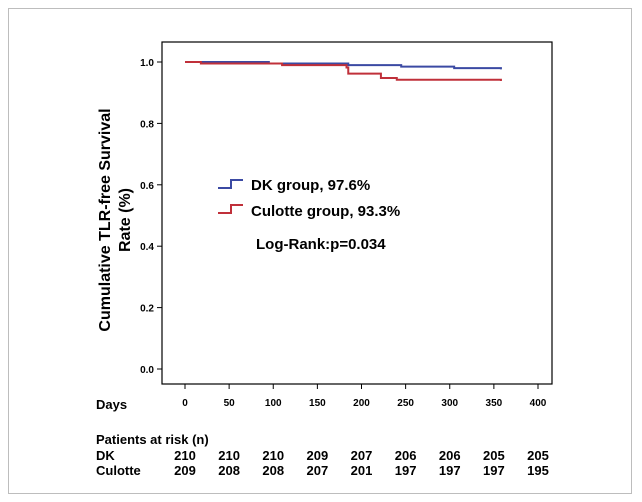 The height and width of the screenshot is (502, 642). I want to click on x-tick-label: 50, so click(230, 403).